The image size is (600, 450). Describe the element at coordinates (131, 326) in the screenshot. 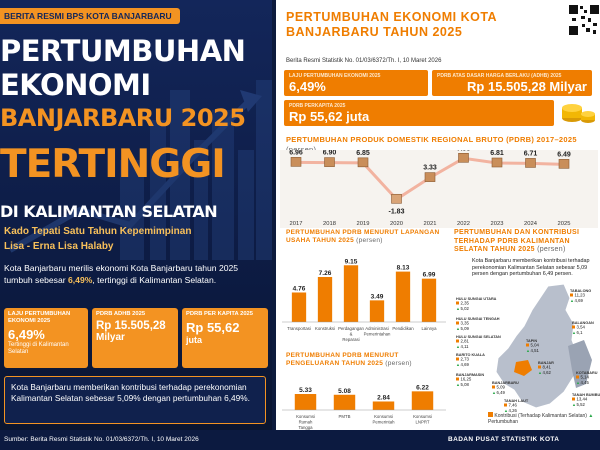

I see `card-pdrb-value: Rp 15.505,28` at that location.